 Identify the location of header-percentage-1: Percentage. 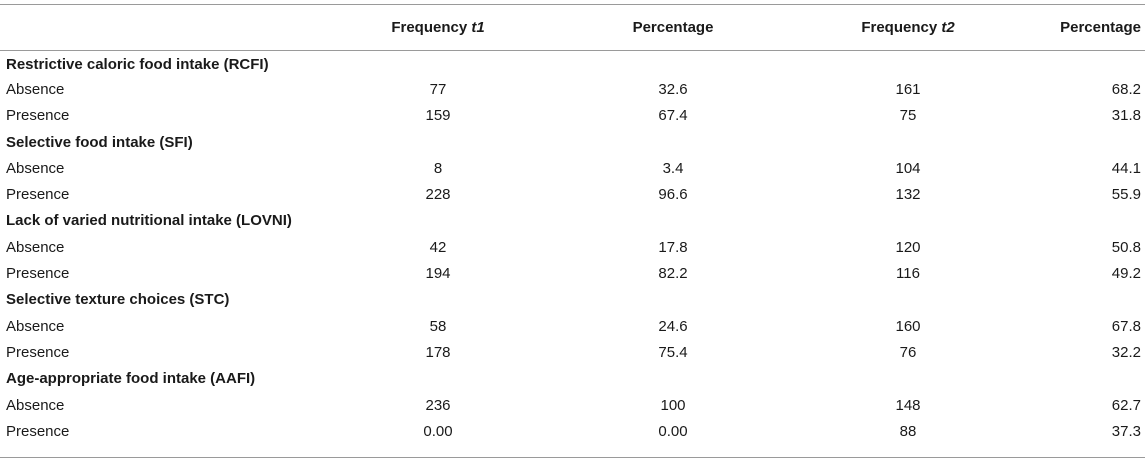
(673, 27).